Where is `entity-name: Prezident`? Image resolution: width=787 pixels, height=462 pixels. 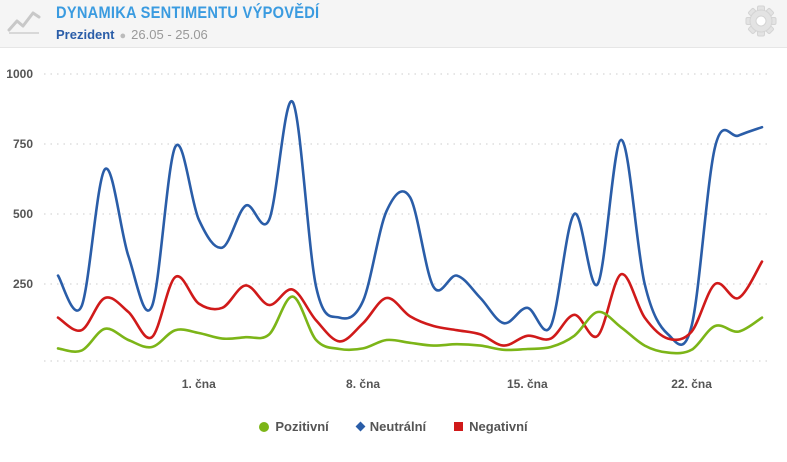 entity-name: Prezident is located at coordinates (85, 34).